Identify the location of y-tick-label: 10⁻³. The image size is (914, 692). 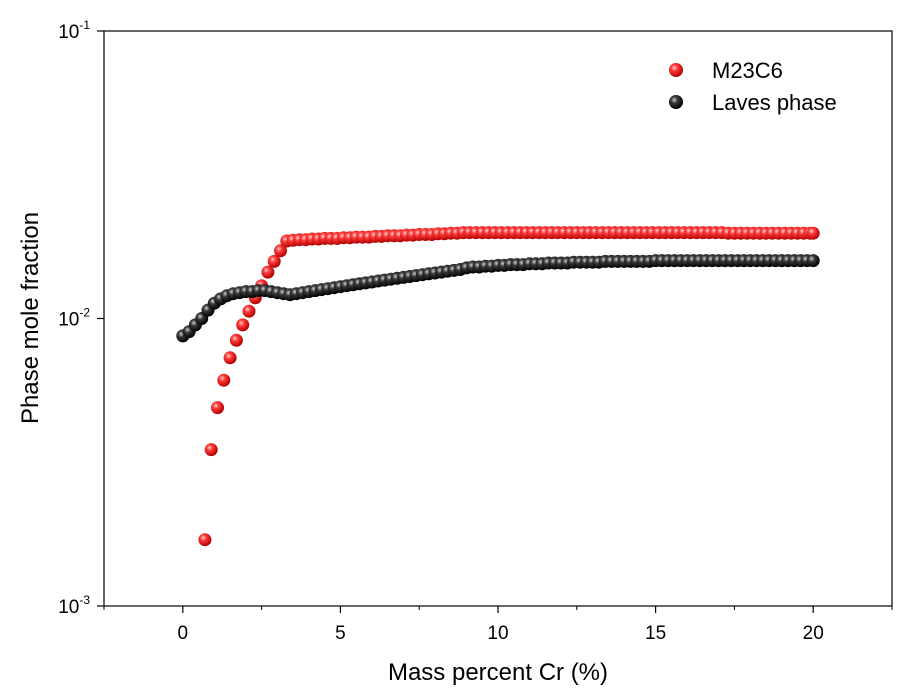
(74, 605).